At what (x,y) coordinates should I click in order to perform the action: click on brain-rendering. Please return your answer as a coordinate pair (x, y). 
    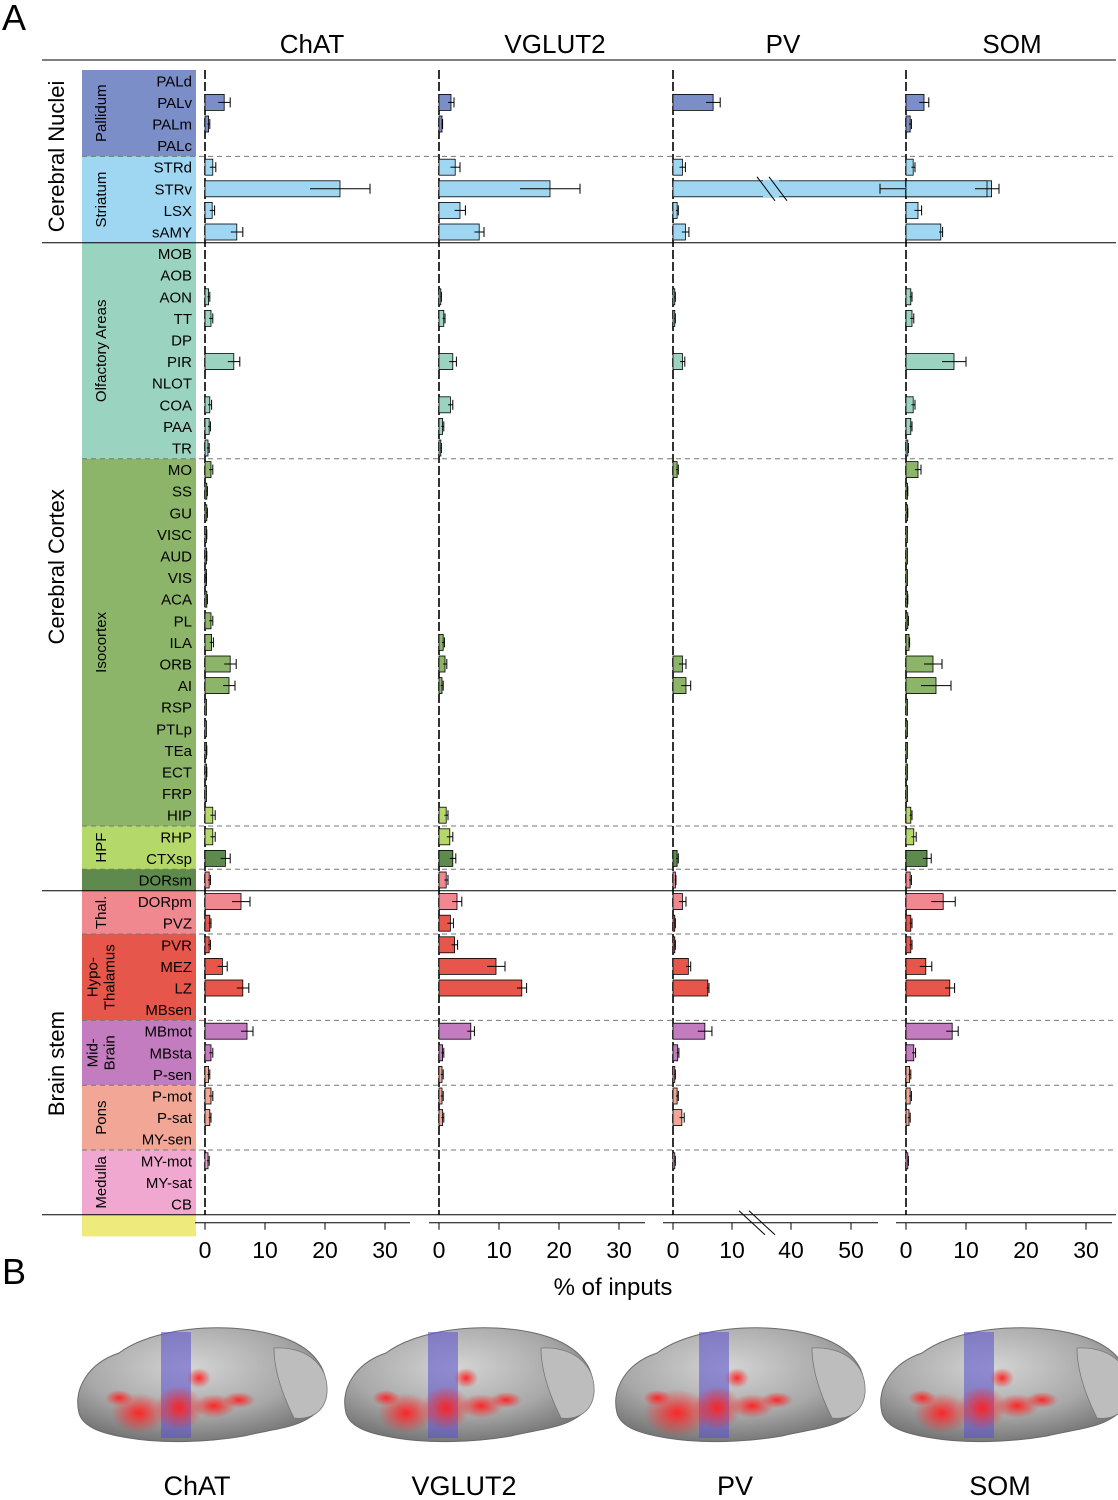
    Looking at the image, I should click on (740, 1385).